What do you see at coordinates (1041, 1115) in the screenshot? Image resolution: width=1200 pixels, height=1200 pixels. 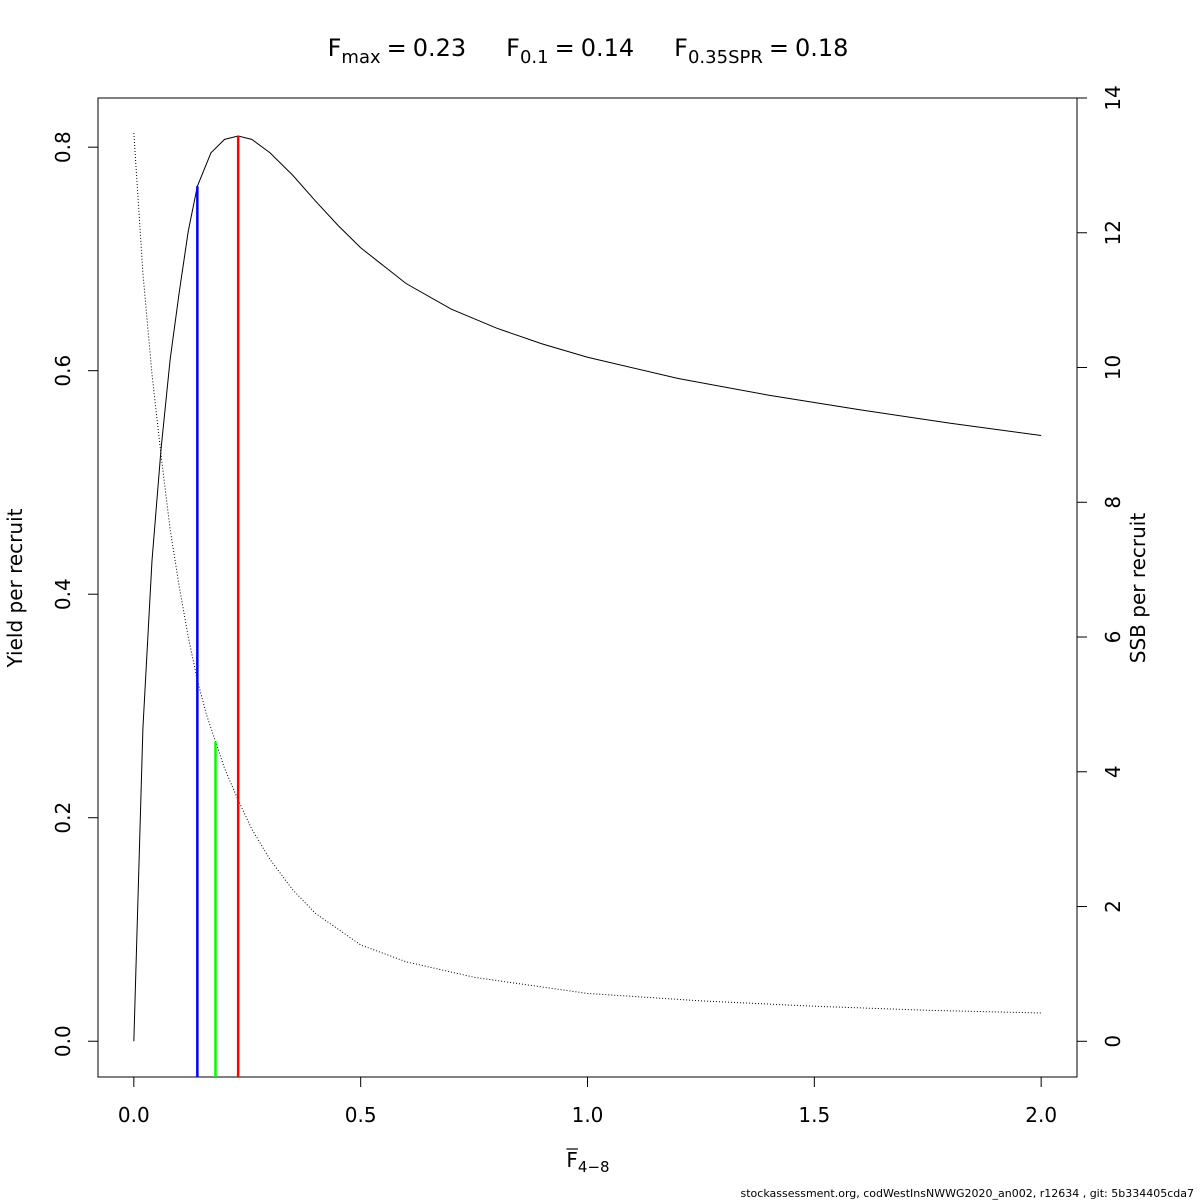 I see `x-tick-label: 2.0` at bounding box center [1041, 1115].